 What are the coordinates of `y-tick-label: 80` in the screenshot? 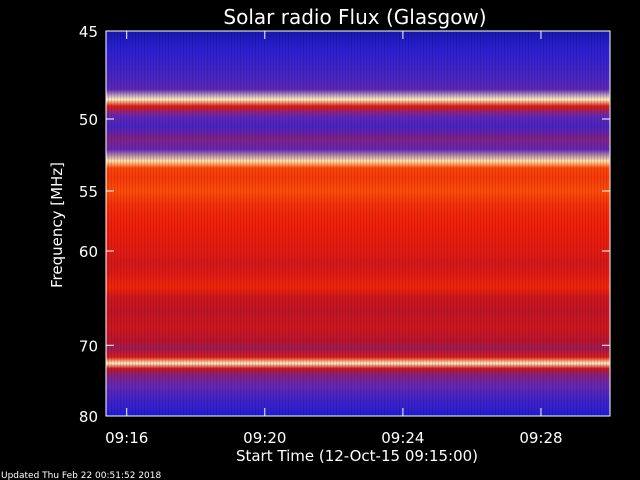 It's located at (88, 417).